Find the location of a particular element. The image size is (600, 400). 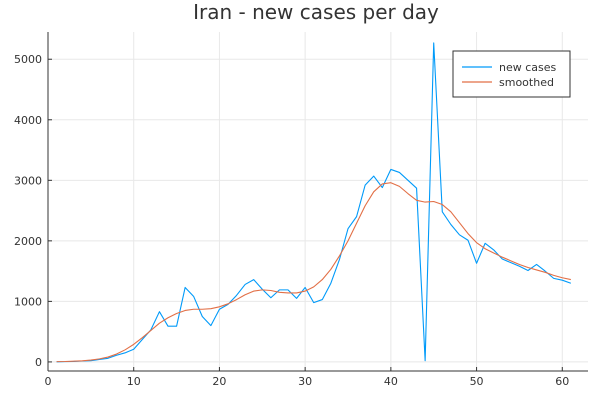

x-tick-label: 30 is located at coordinates (305, 381).